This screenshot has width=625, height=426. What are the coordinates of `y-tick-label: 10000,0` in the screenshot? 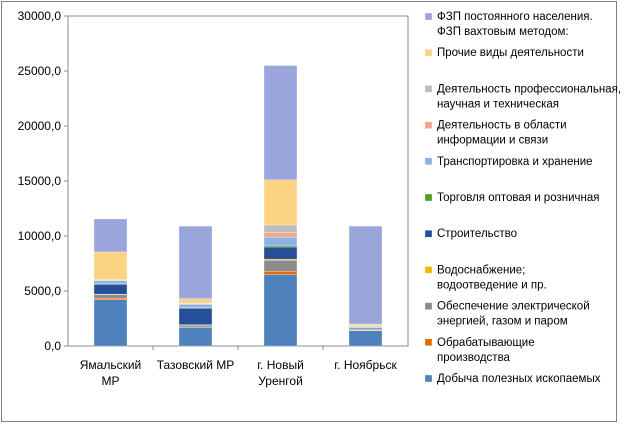 It's located at (40, 236).